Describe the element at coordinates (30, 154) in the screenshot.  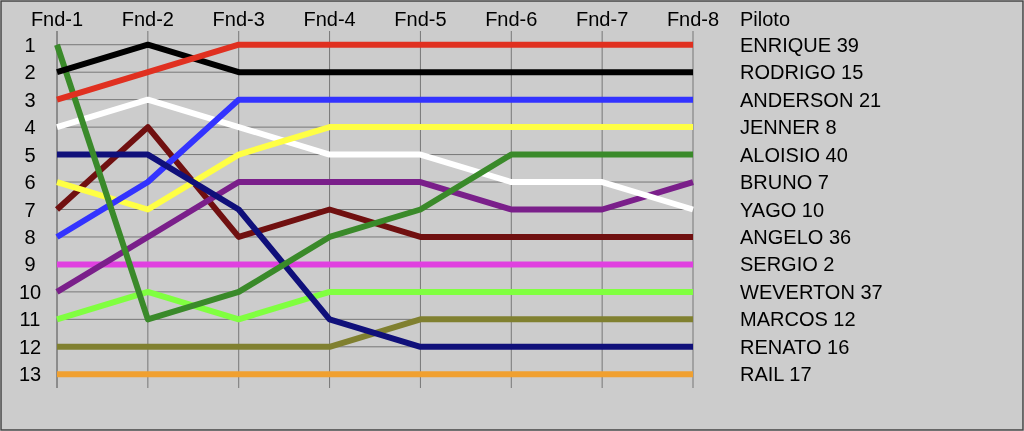
I see `y-tick-label: 5` at that location.